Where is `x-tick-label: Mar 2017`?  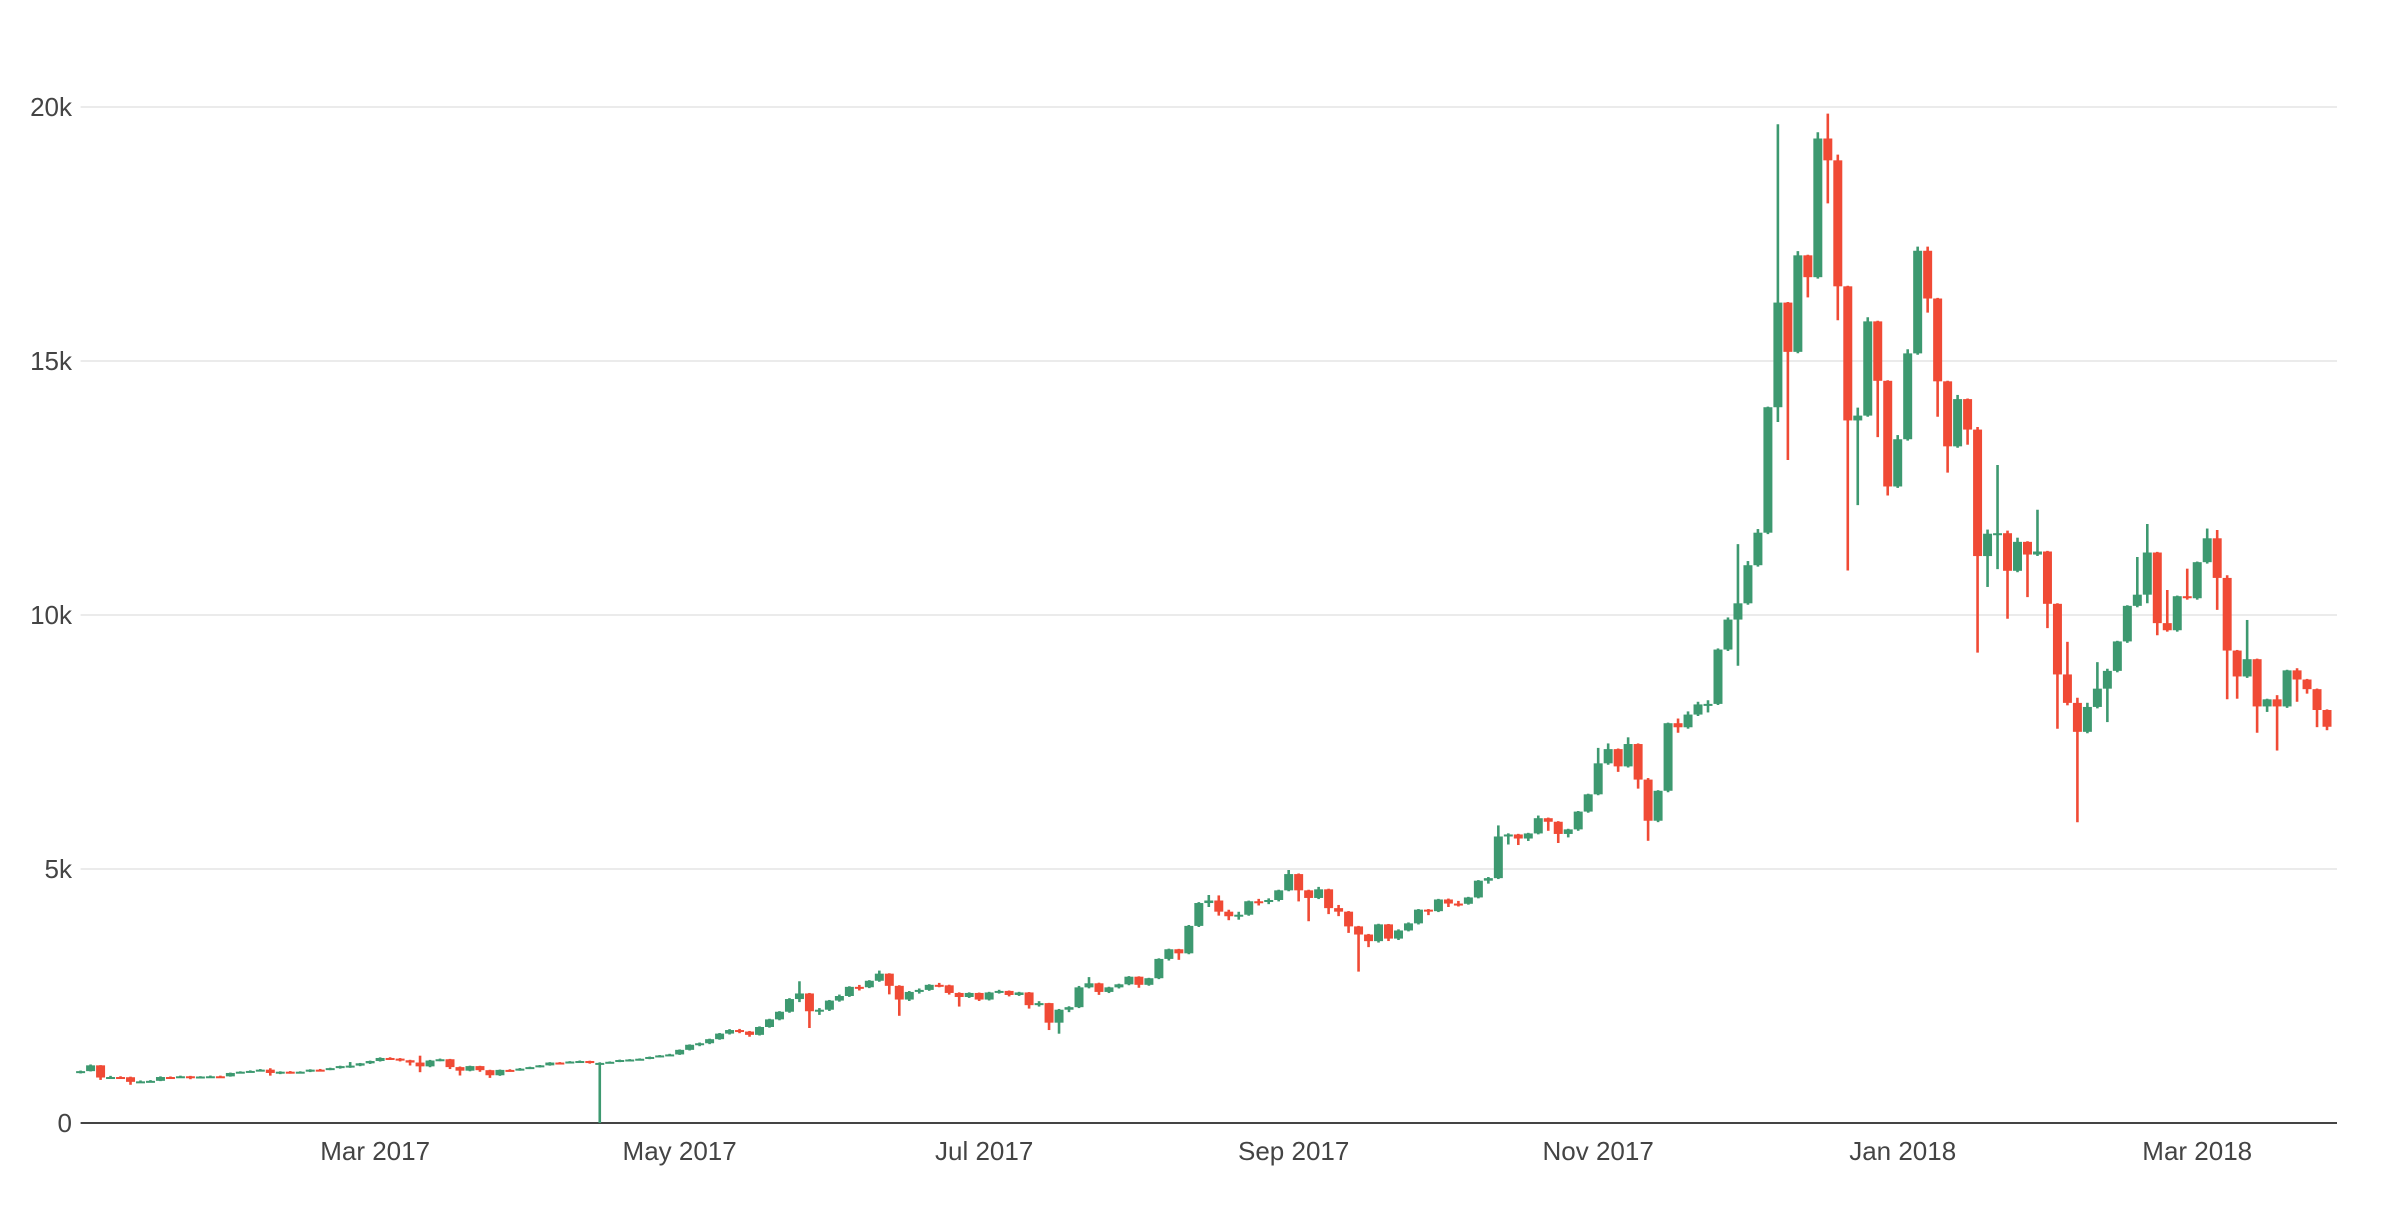
x-tick-label: Mar 2017 is located at coordinates (375, 1151).